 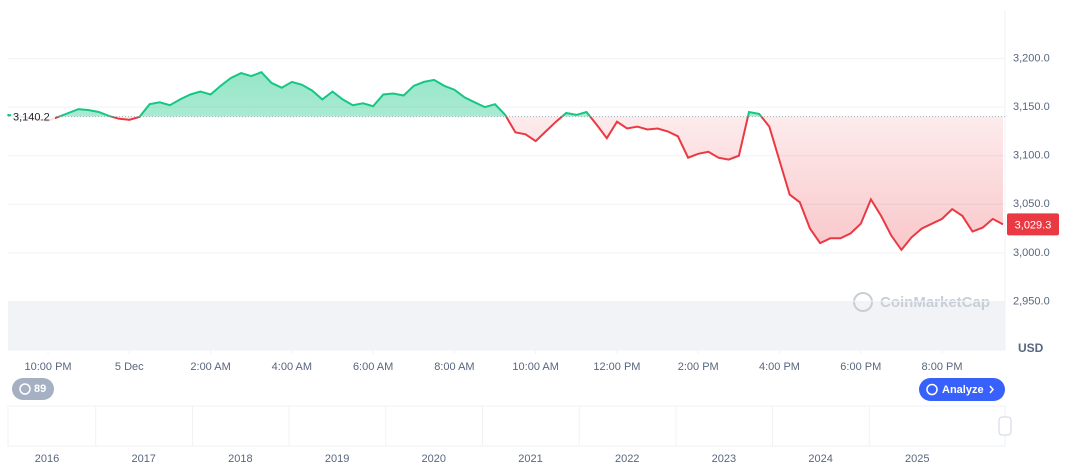 I want to click on navigator-year: 2017, so click(x=143, y=459).